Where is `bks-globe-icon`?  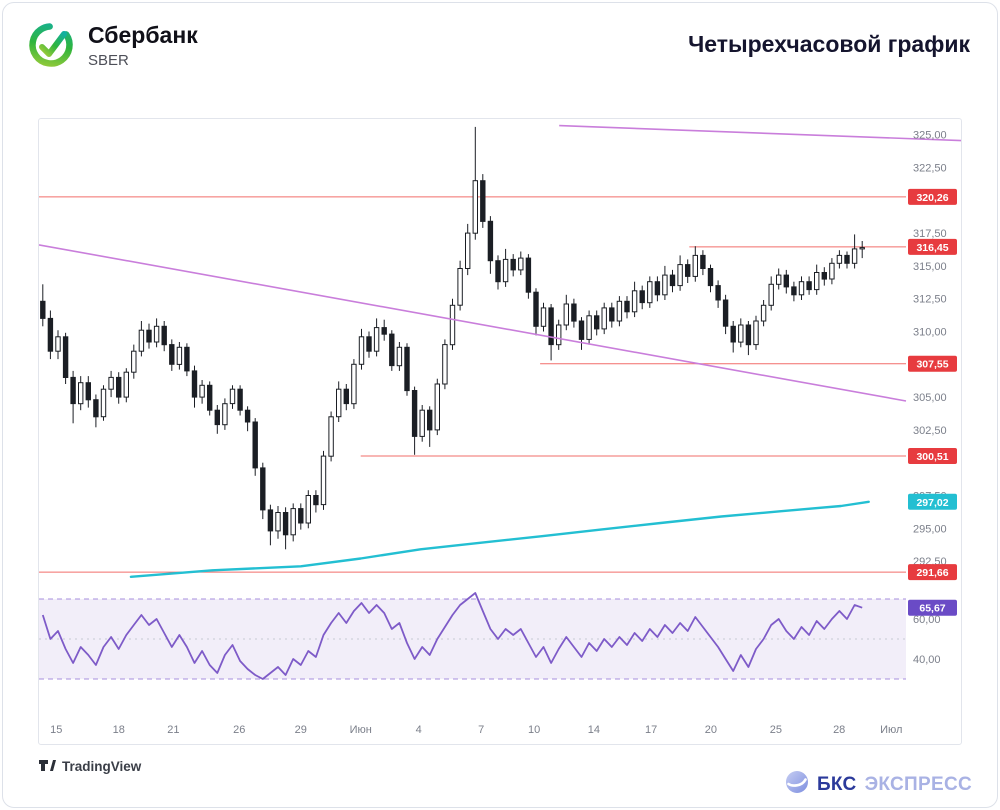
bks-globe-icon is located at coordinates (797, 784).